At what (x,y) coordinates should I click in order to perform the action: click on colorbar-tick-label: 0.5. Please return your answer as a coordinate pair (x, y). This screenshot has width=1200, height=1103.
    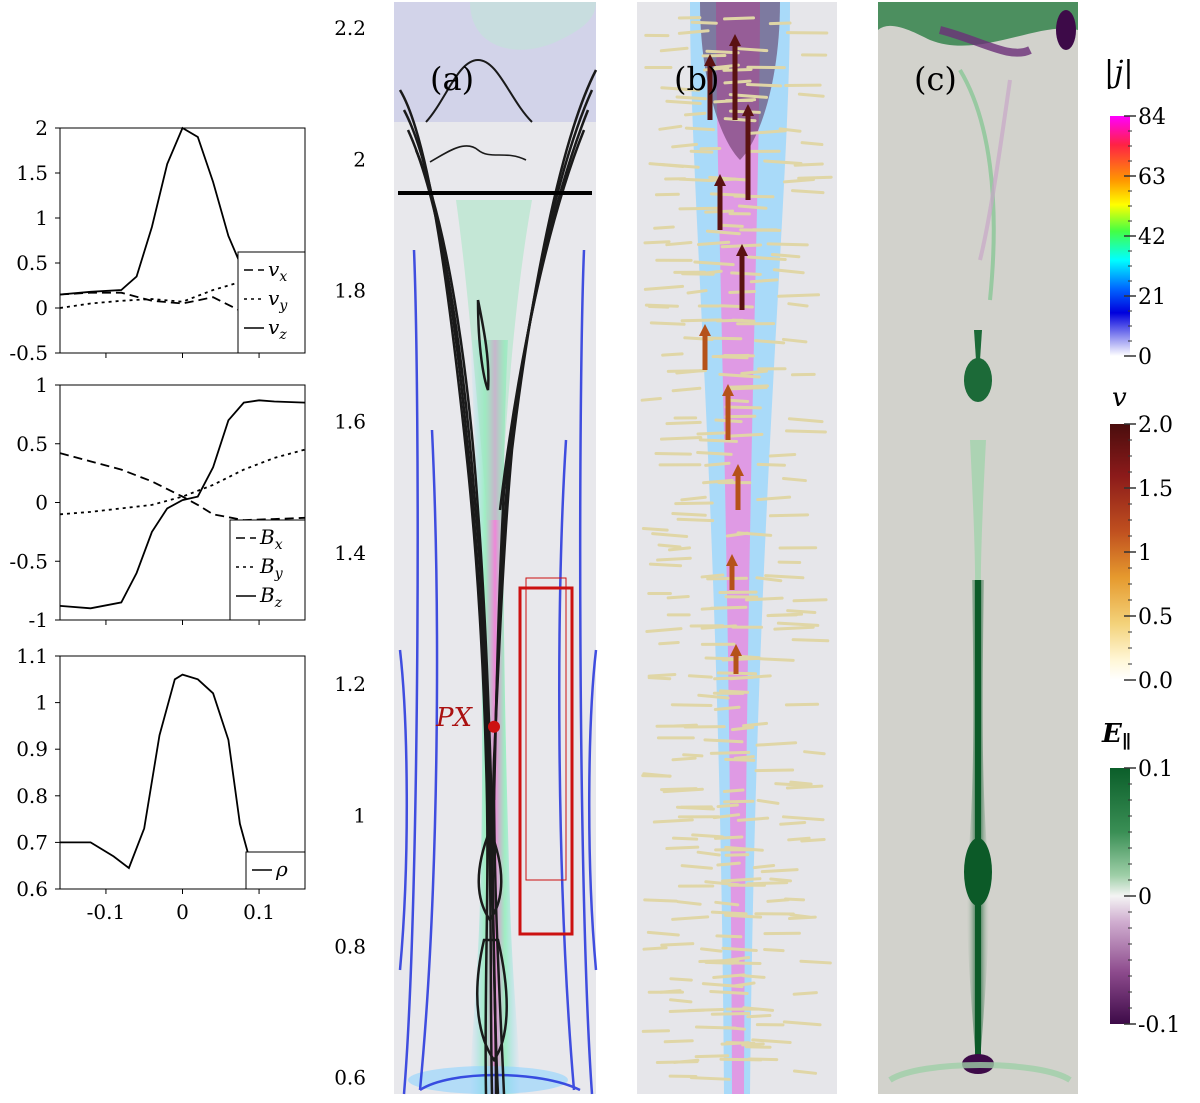
    Looking at the image, I should click on (1155, 617).